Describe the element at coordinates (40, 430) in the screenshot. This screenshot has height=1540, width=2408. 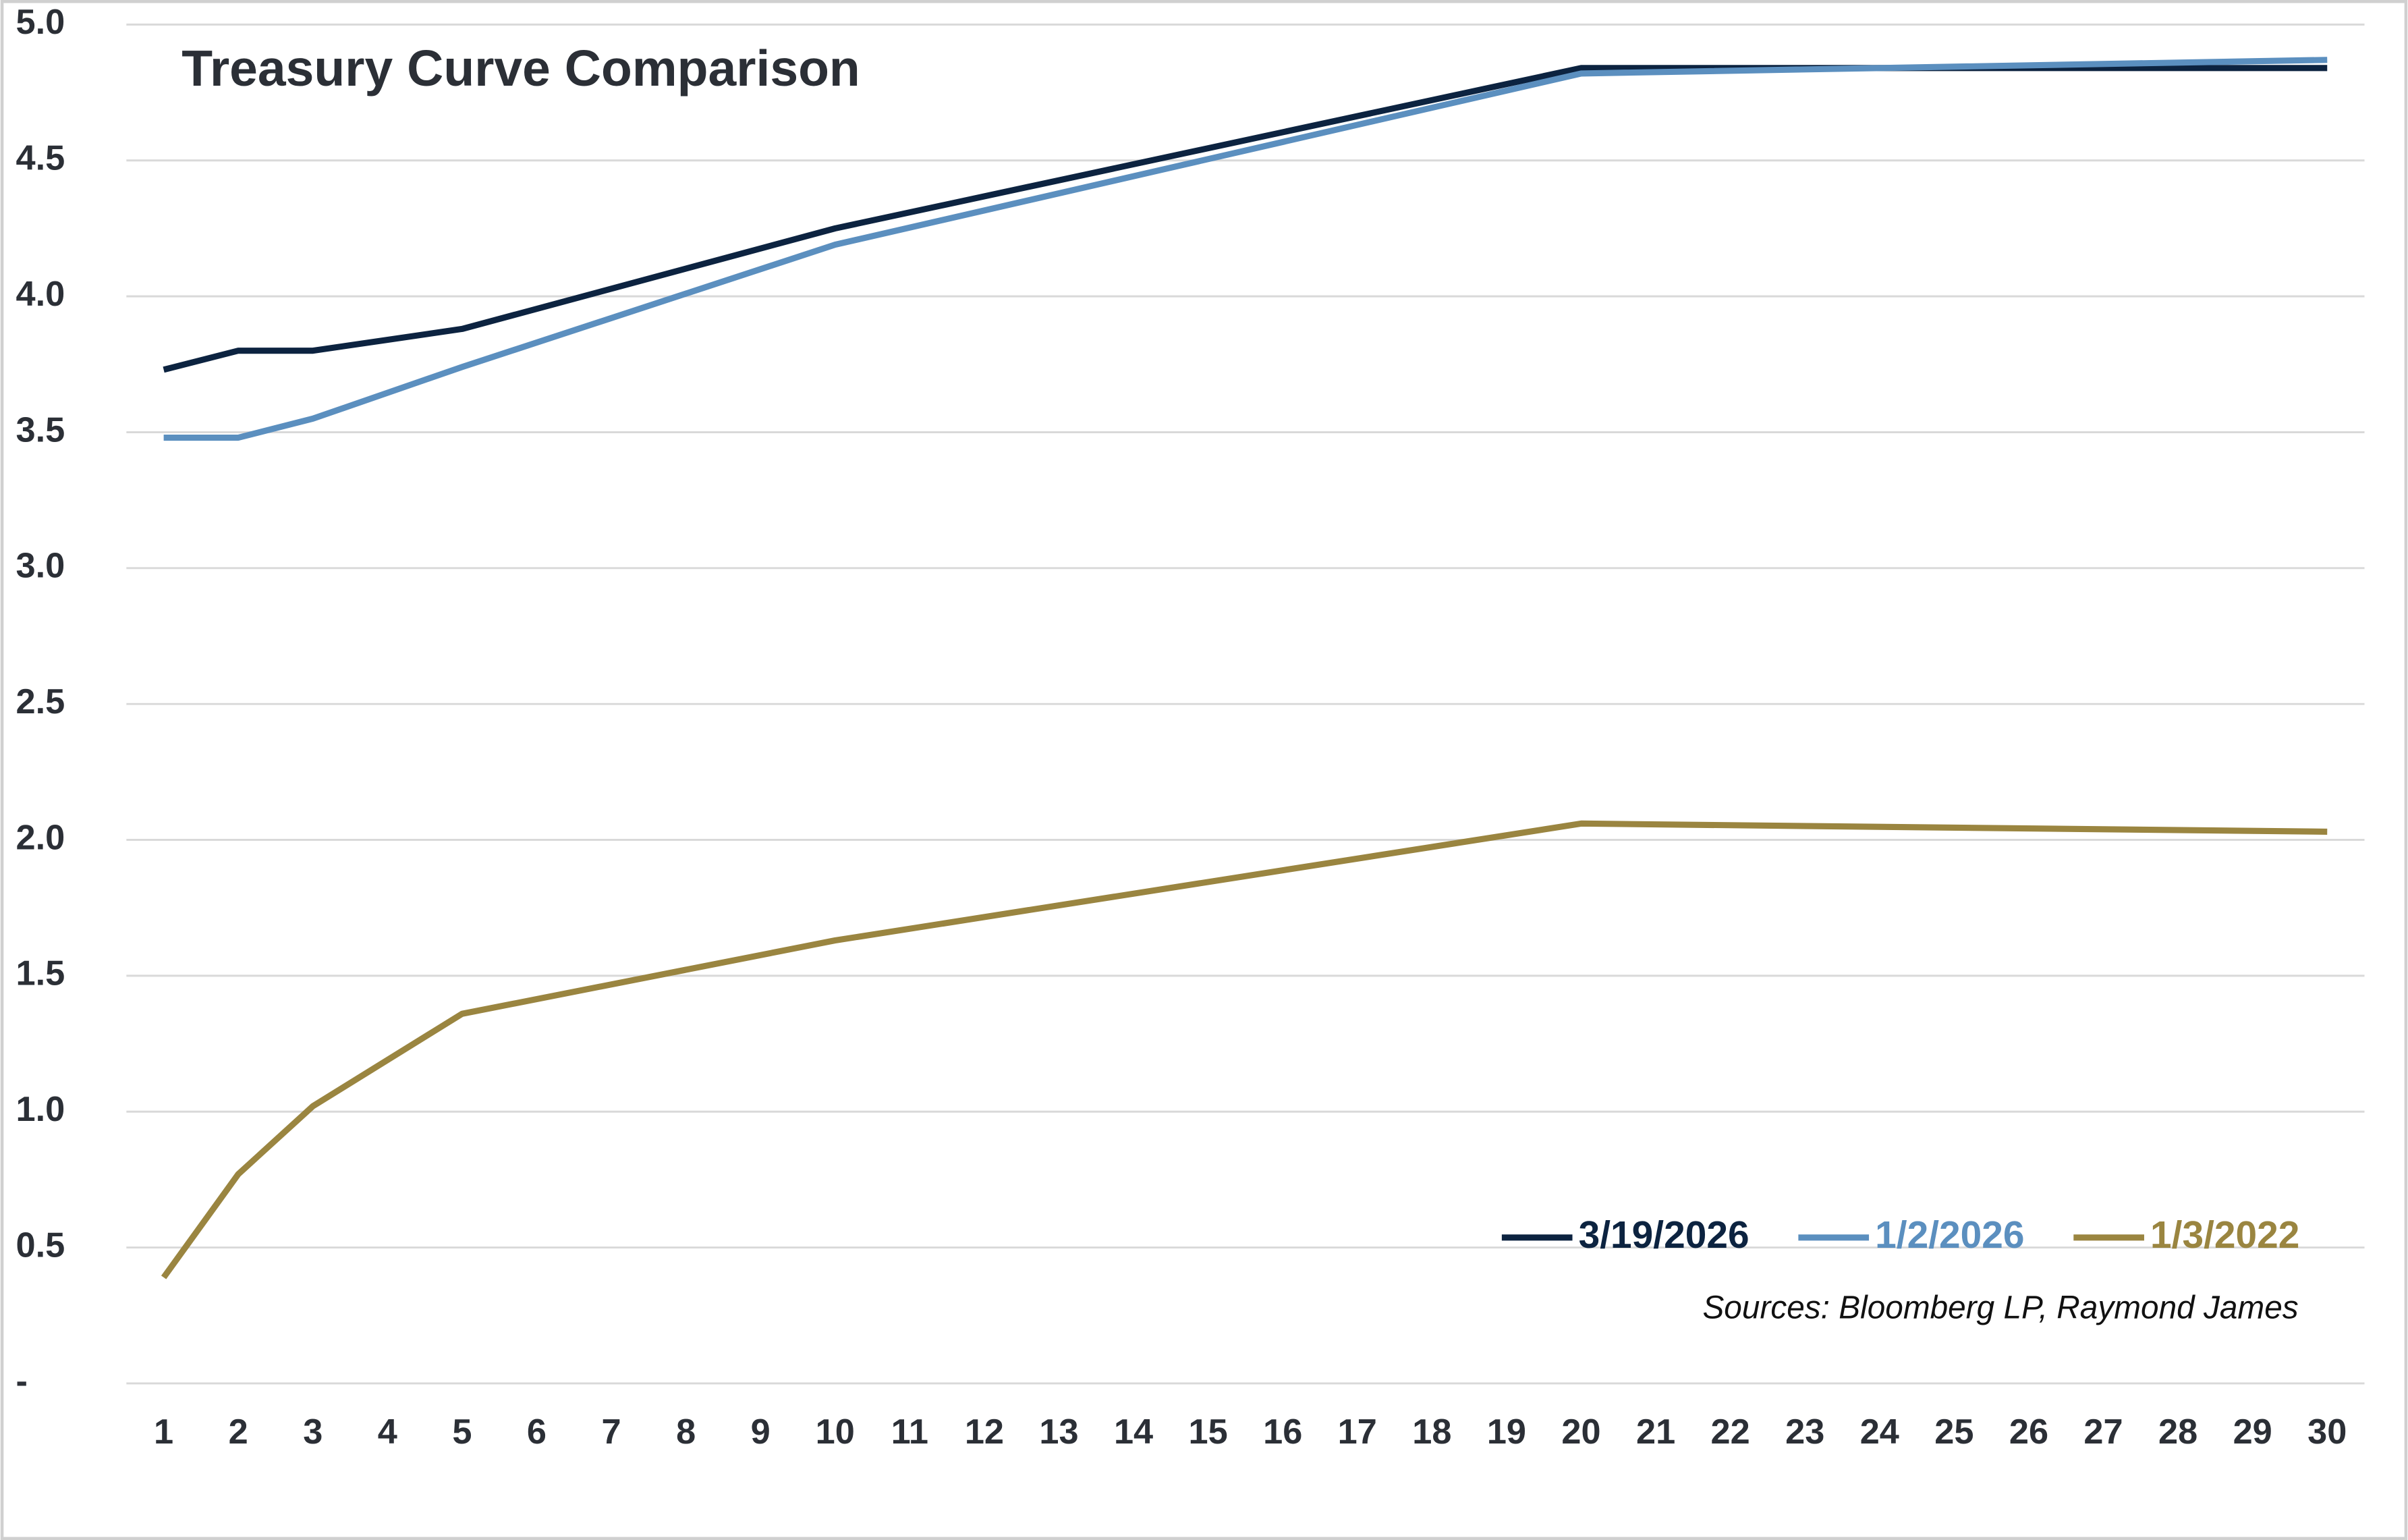
I see `y-tick-label: 3.5` at that location.